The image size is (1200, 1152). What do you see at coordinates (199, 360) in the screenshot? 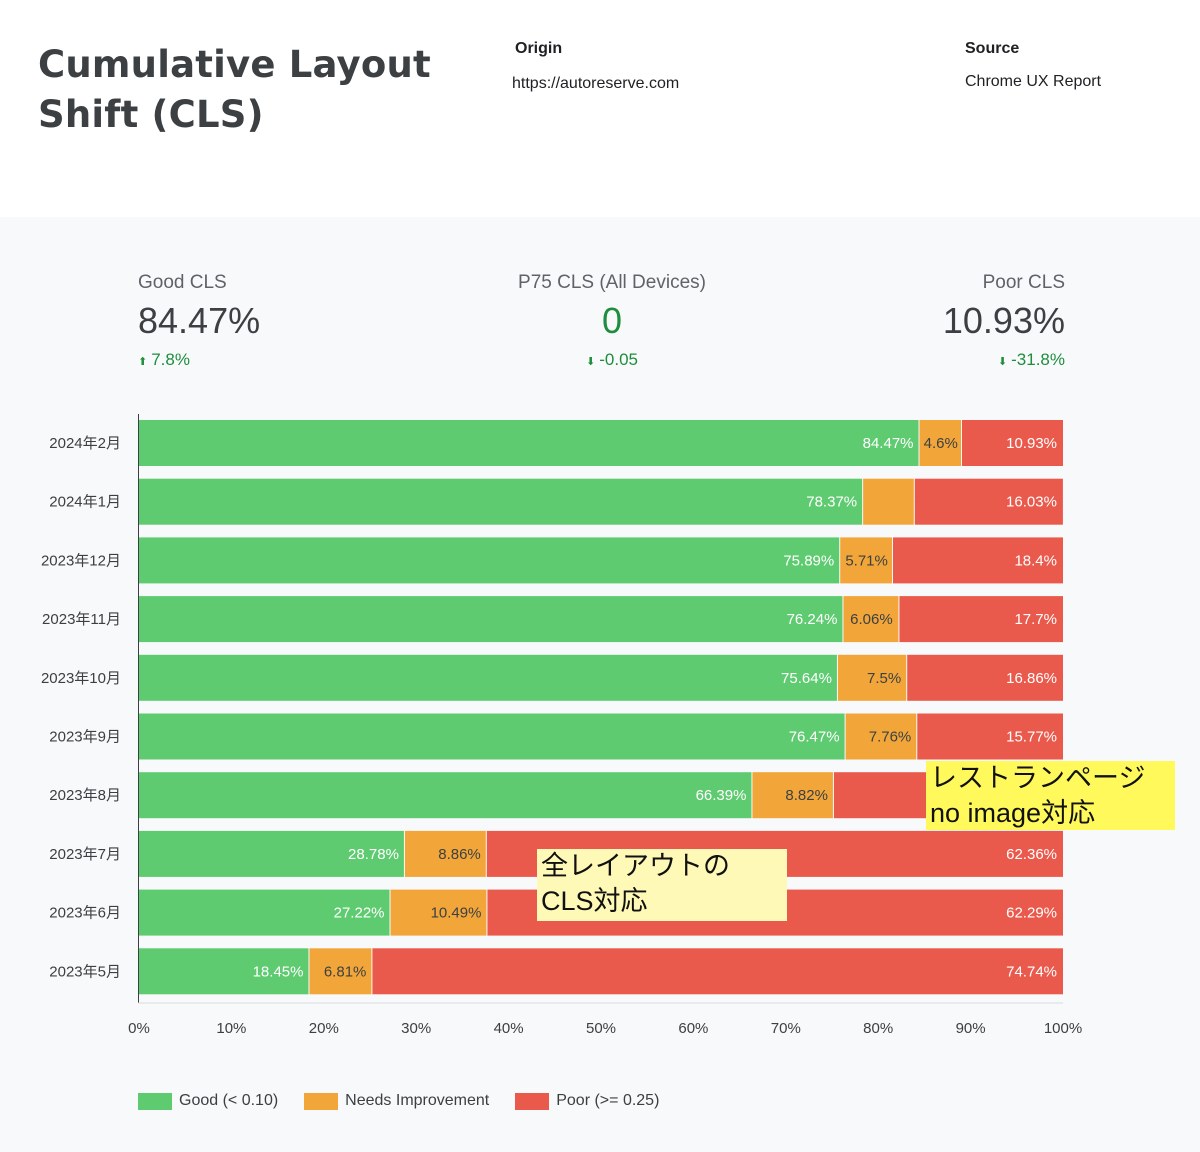
I see `kpi-good-delta: ⬆ 7.8%` at bounding box center [199, 360].